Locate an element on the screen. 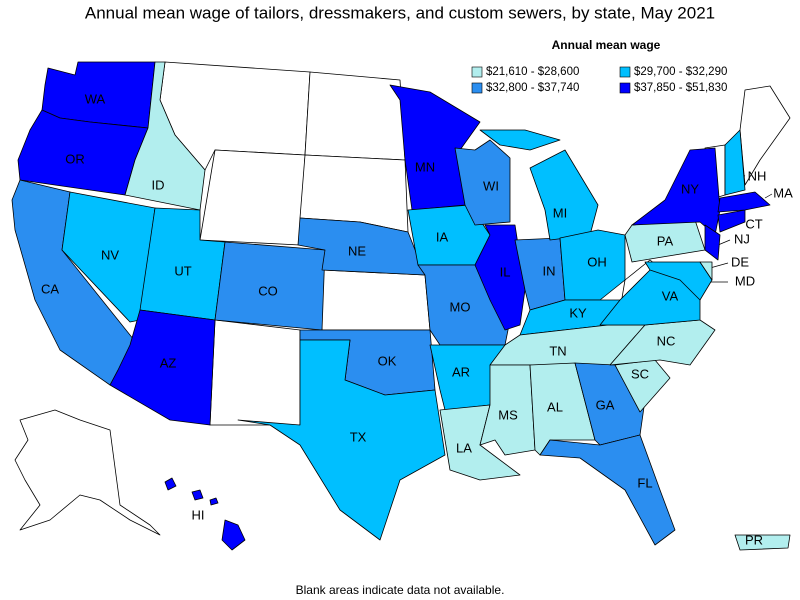 This screenshot has height=600, width=800. state-label: MS is located at coordinates (508, 414).